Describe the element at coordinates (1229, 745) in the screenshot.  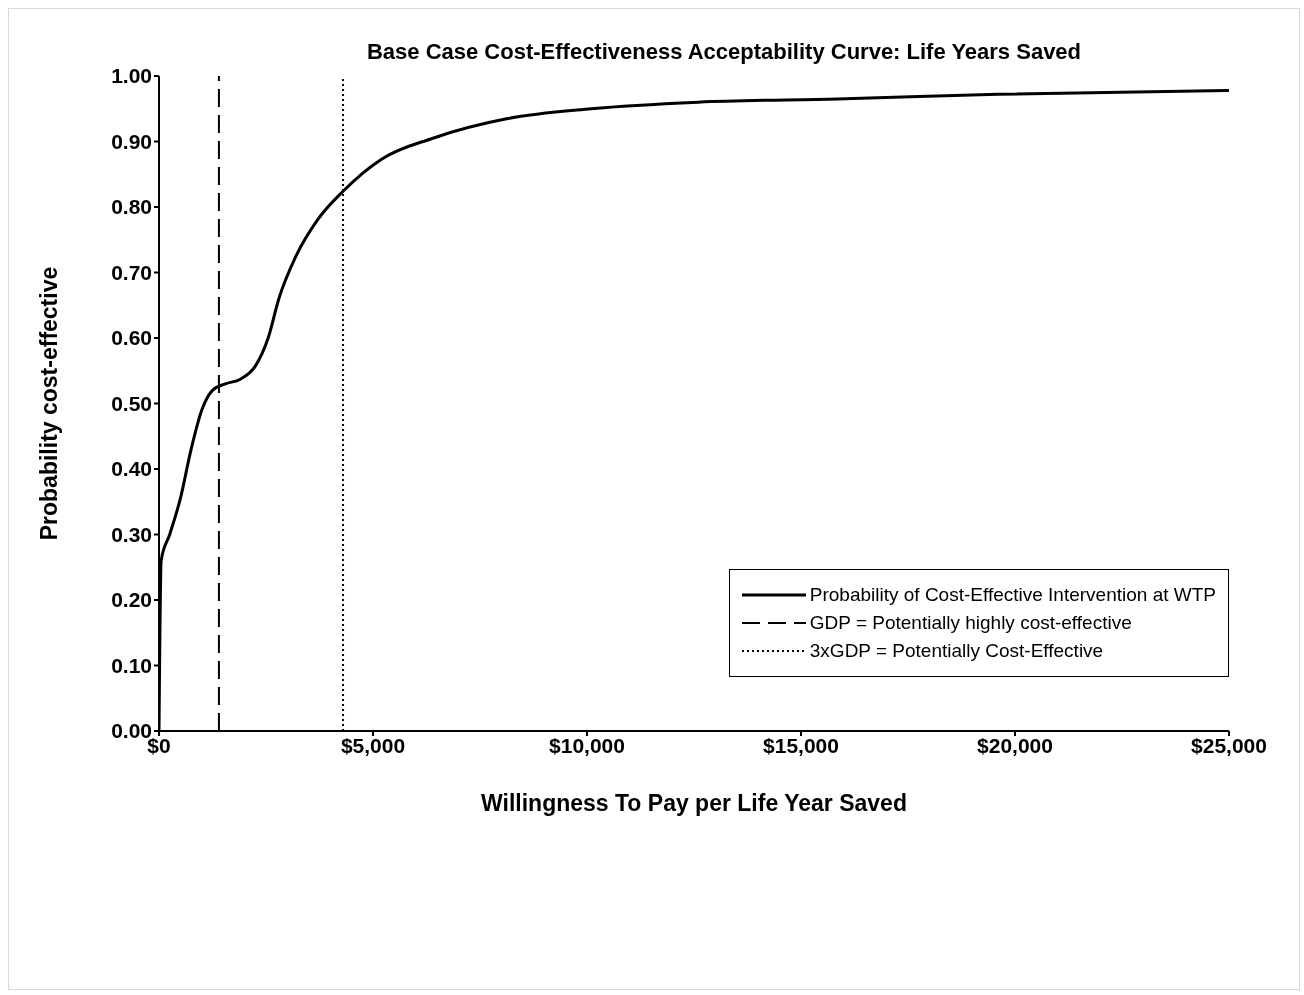
I see `x-tick-label: $25,000` at that location.